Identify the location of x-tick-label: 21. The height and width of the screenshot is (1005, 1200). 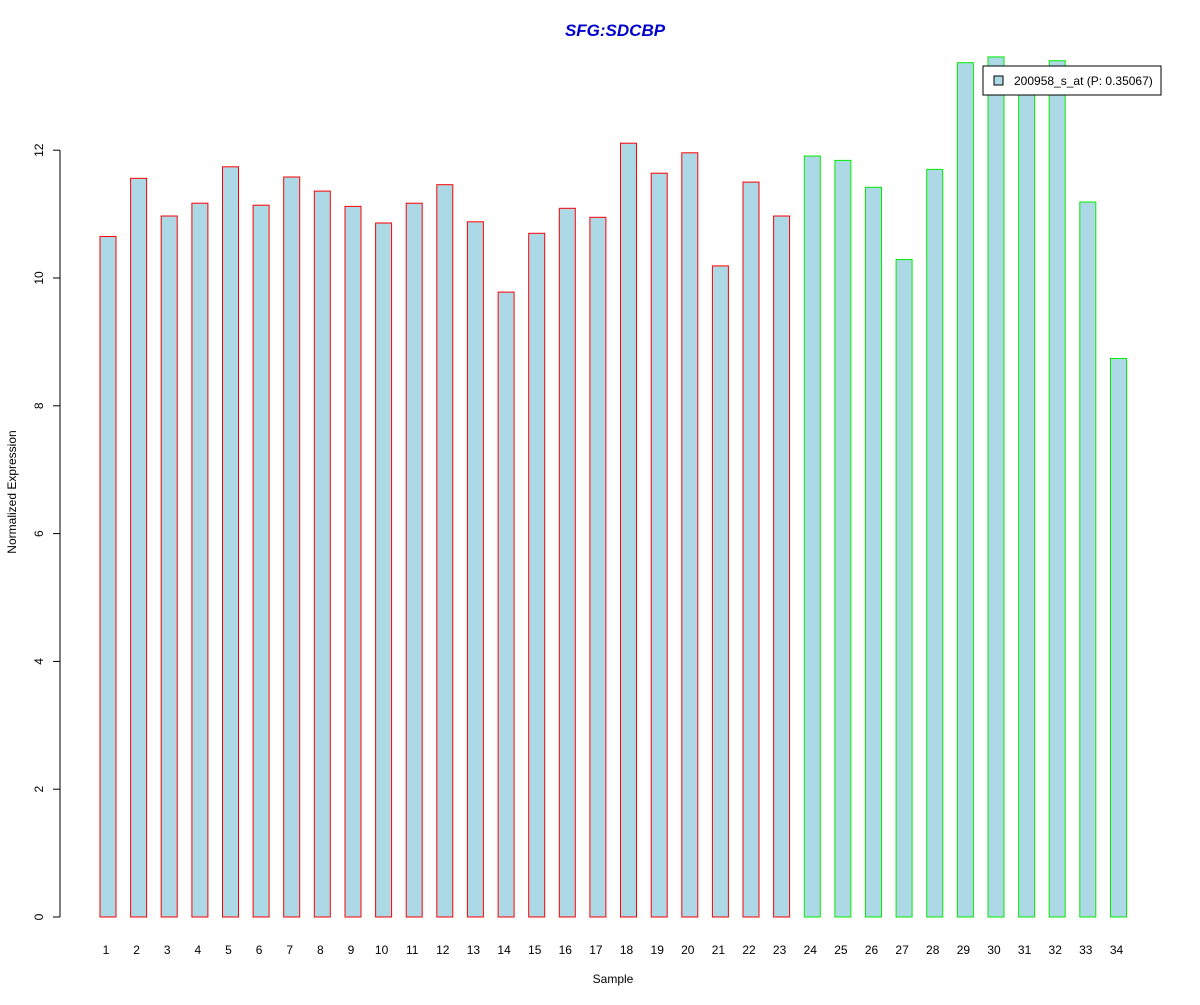
(719, 950).